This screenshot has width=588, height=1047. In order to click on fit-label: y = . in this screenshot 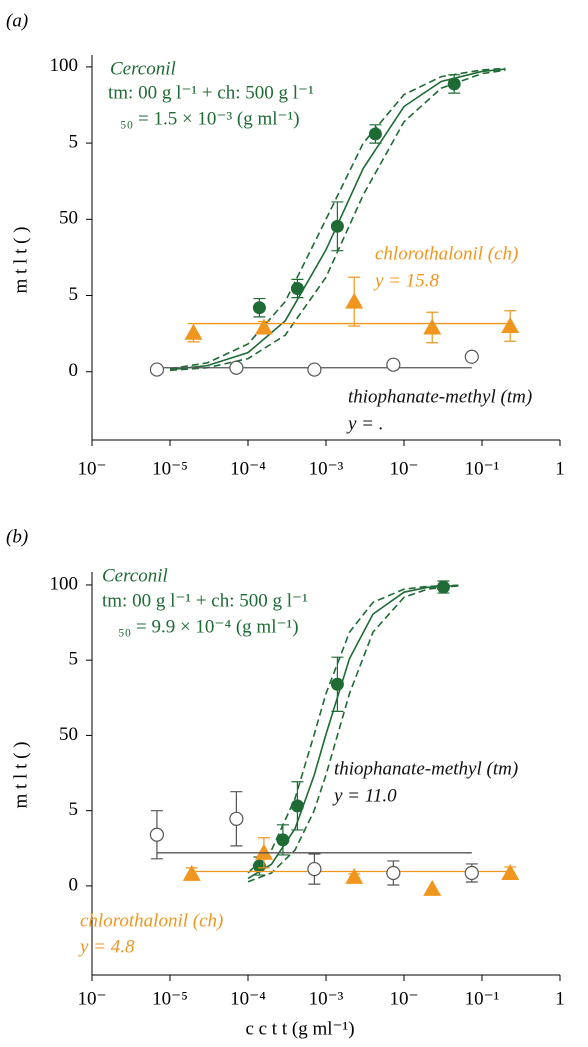, I will do `click(365, 423)`.